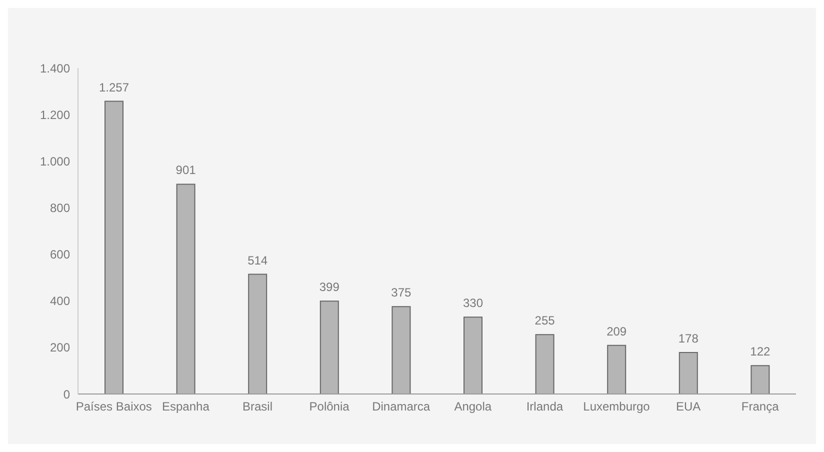 This screenshot has height=452, width=824. What do you see at coordinates (473, 407) in the screenshot?
I see `x-tick-label: Angola` at bounding box center [473, 407].